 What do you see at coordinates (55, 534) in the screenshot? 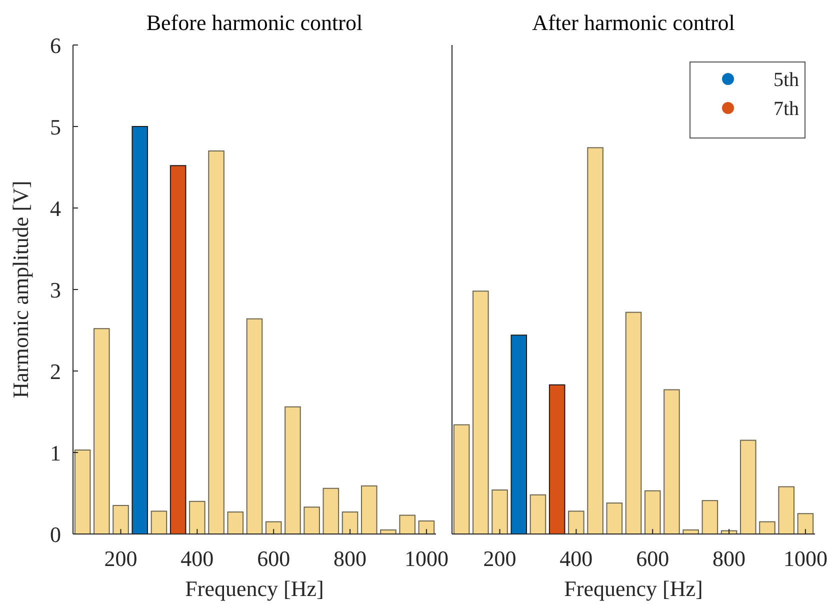
I see `y-tick-label: 0` at bounding box center [55, 534].